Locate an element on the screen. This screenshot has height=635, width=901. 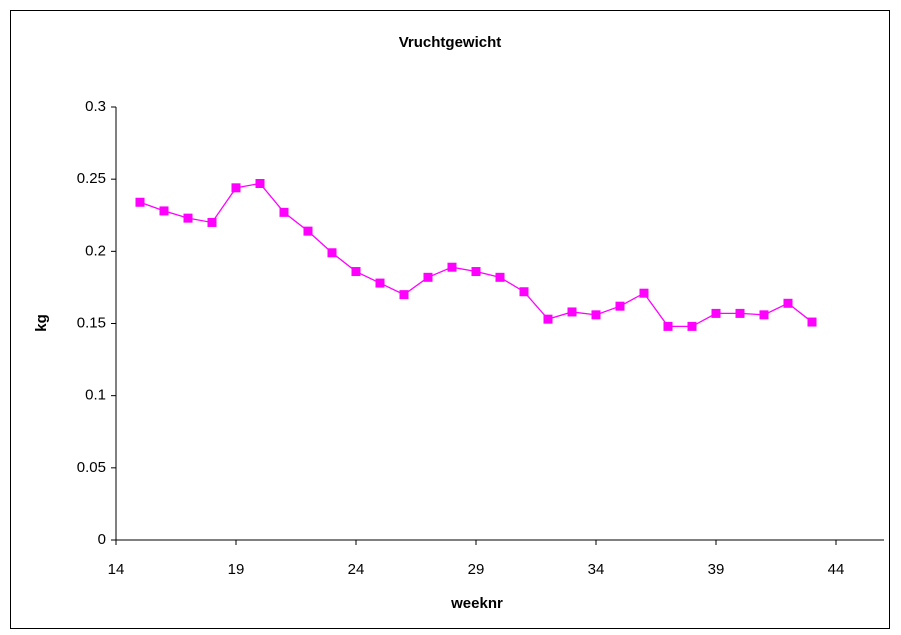
x-tick-label: 39 is located at coordinates (716, 569).